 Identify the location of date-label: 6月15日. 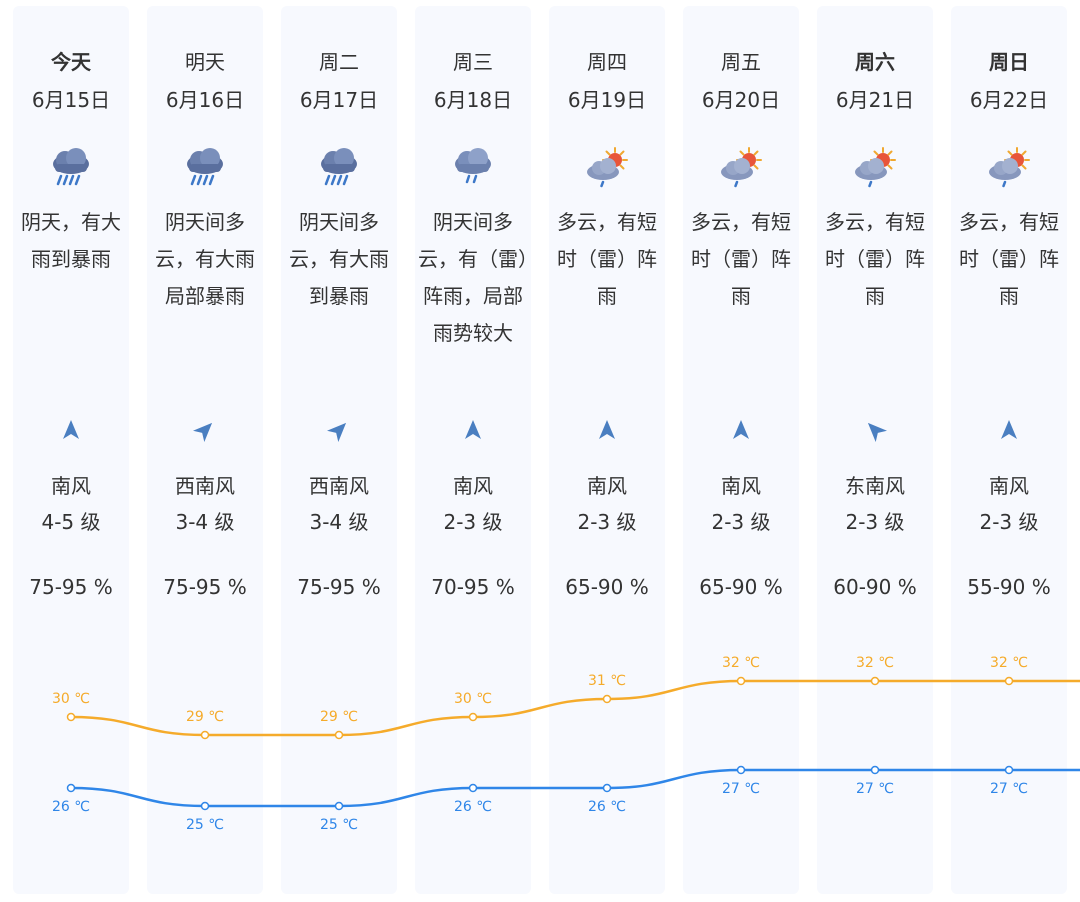
(71, 100).